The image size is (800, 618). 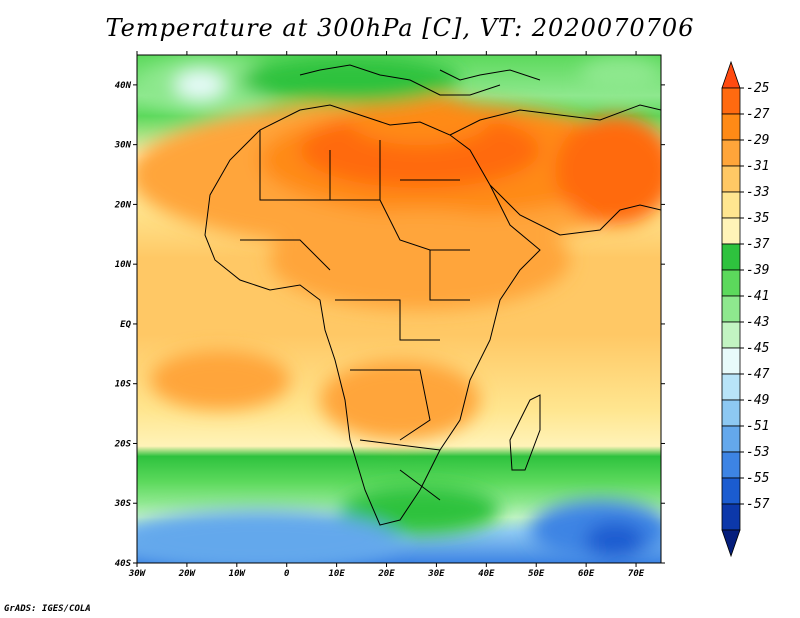 I want to click on grads-credit: GrADS: IGES/COLA, so click(x=47, y=609).